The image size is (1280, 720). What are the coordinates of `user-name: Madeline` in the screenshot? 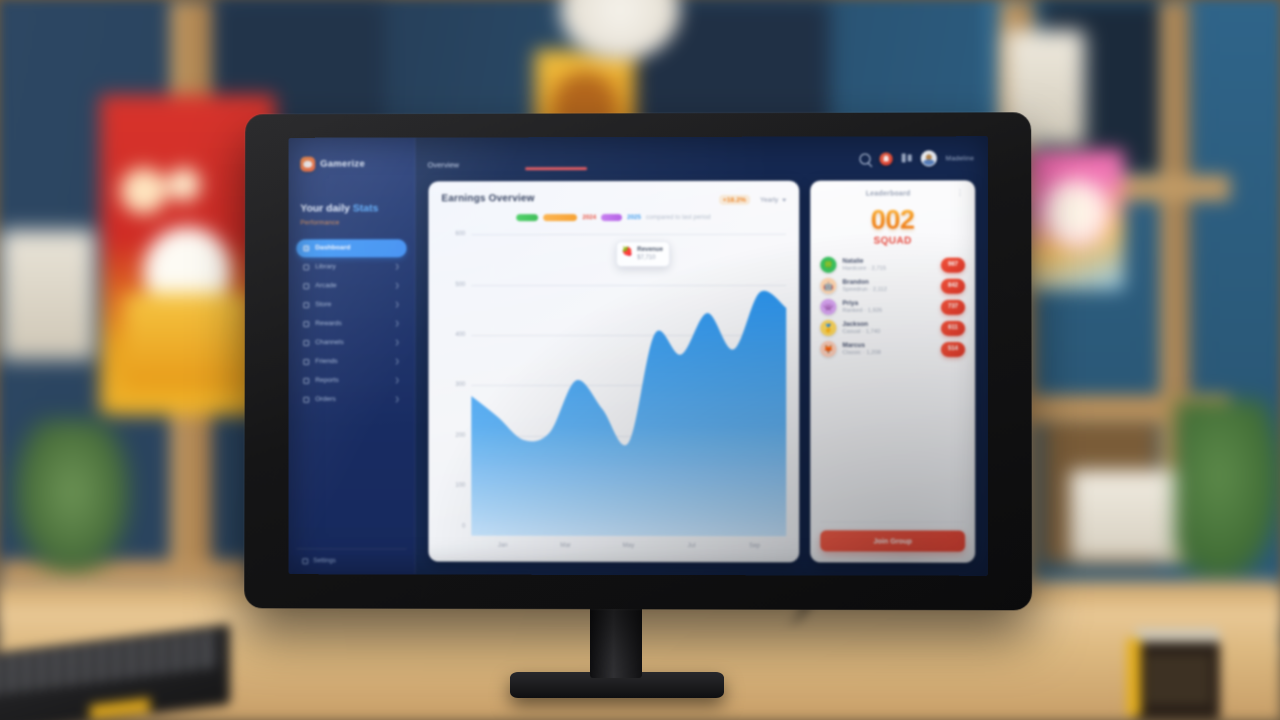 It's located at (960, 158).